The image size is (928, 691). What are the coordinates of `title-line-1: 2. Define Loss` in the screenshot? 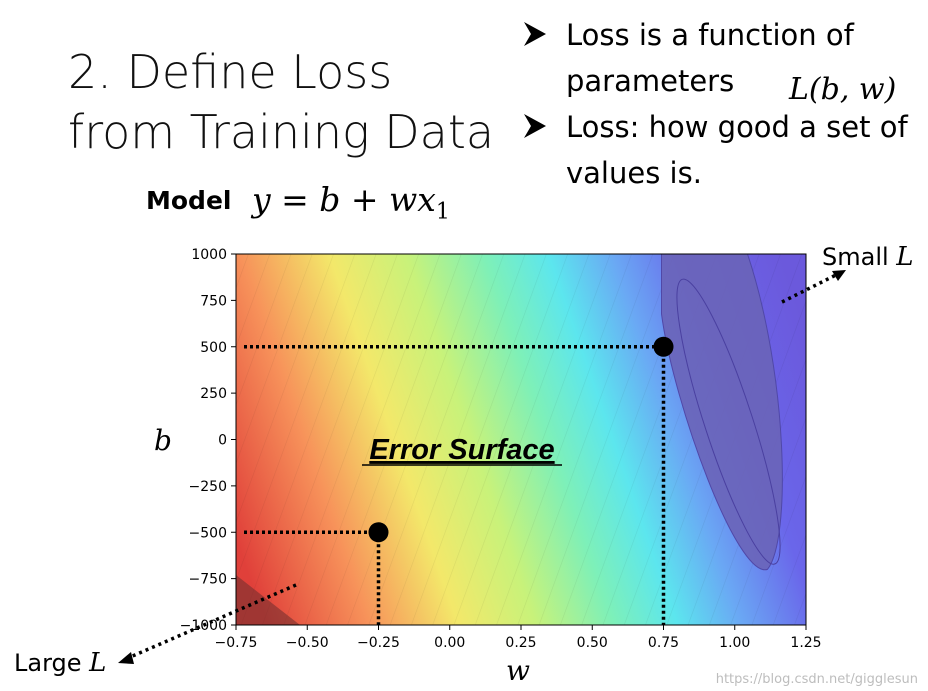 It's located at (230, 72).